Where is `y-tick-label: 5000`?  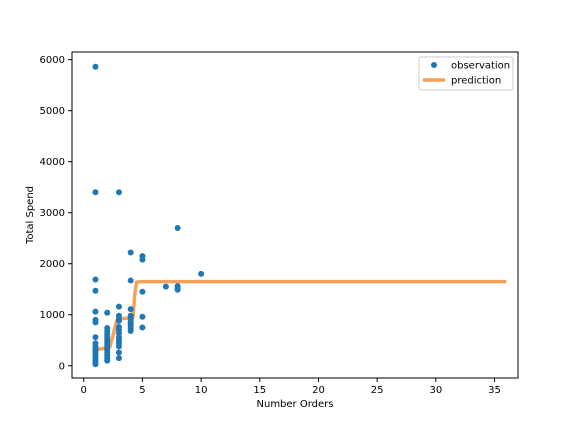 y-tick-label: 5000 is located at coordinates (52, 111).